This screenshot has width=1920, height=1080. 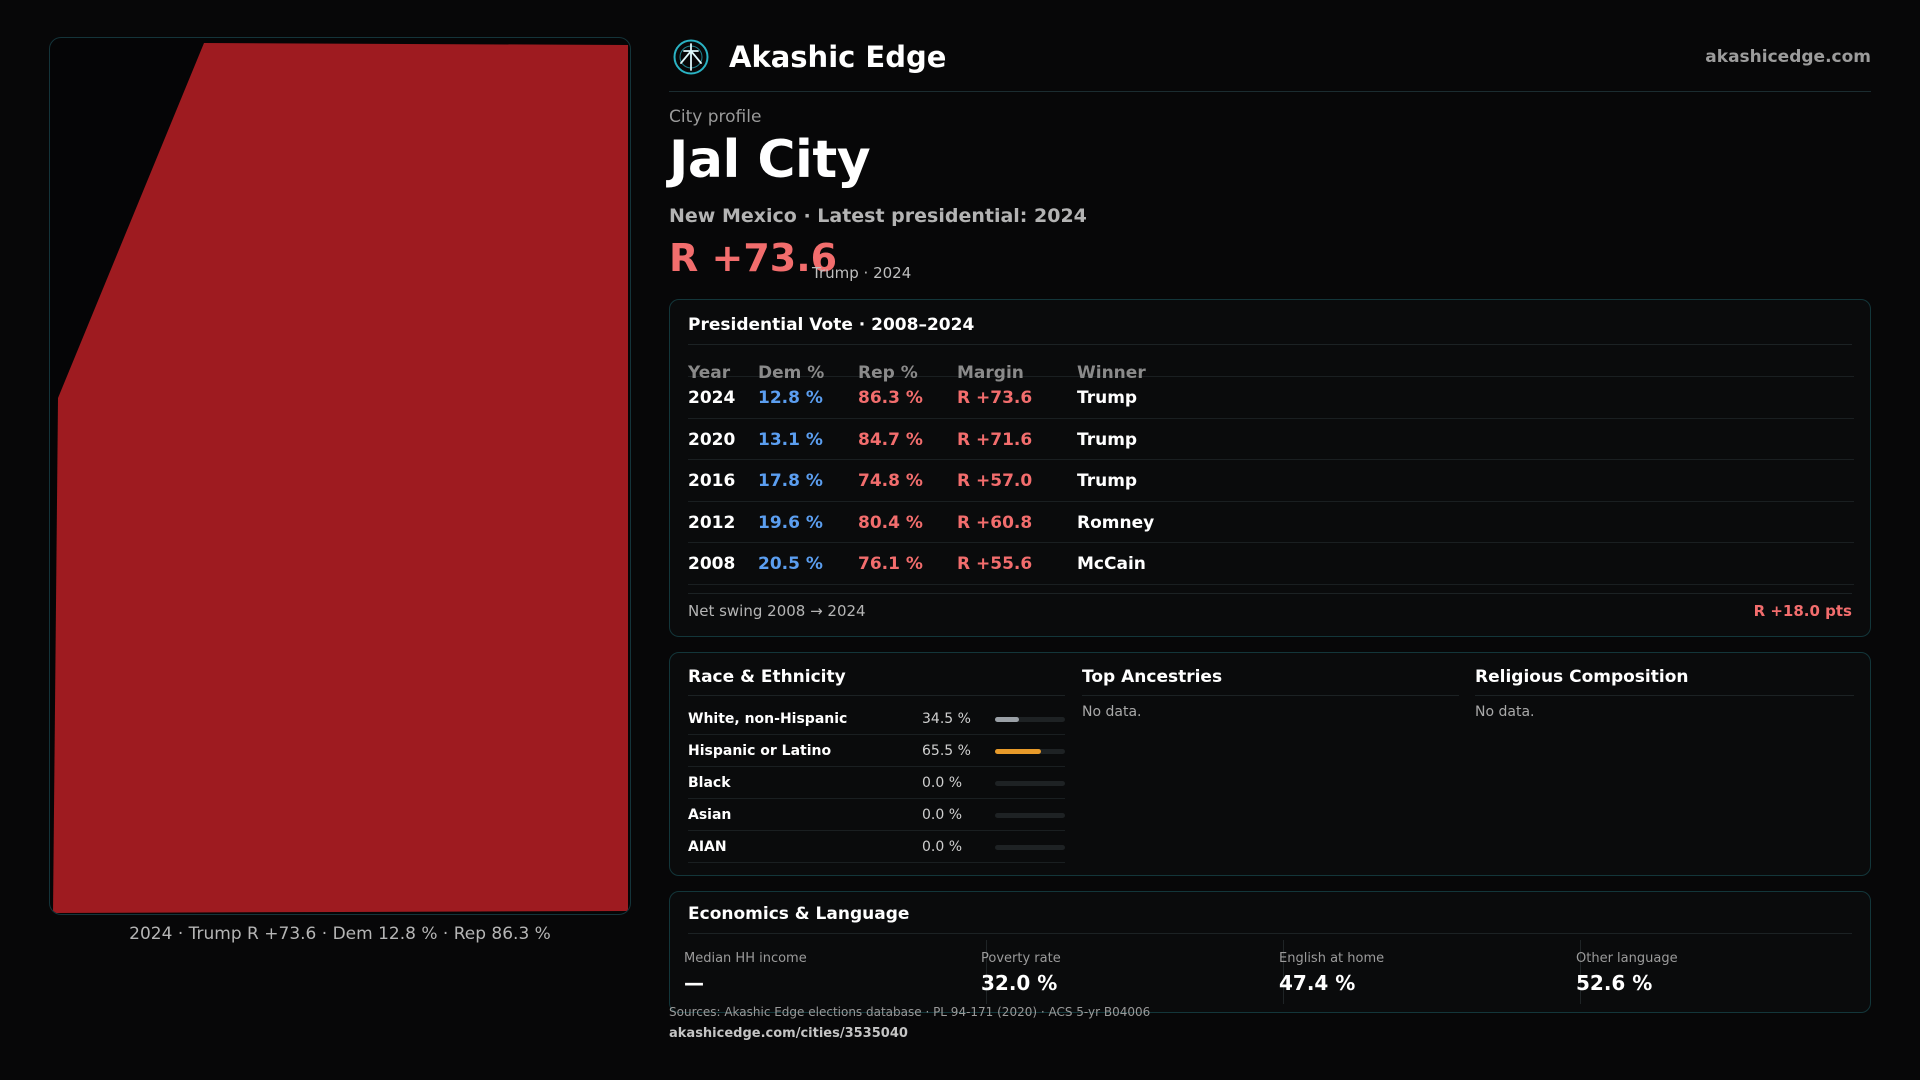 What do you see at coordinates (1021, 958) in the screenshot?
I see `stat-label: Poverty rate` at bounding box center [1021, 958].